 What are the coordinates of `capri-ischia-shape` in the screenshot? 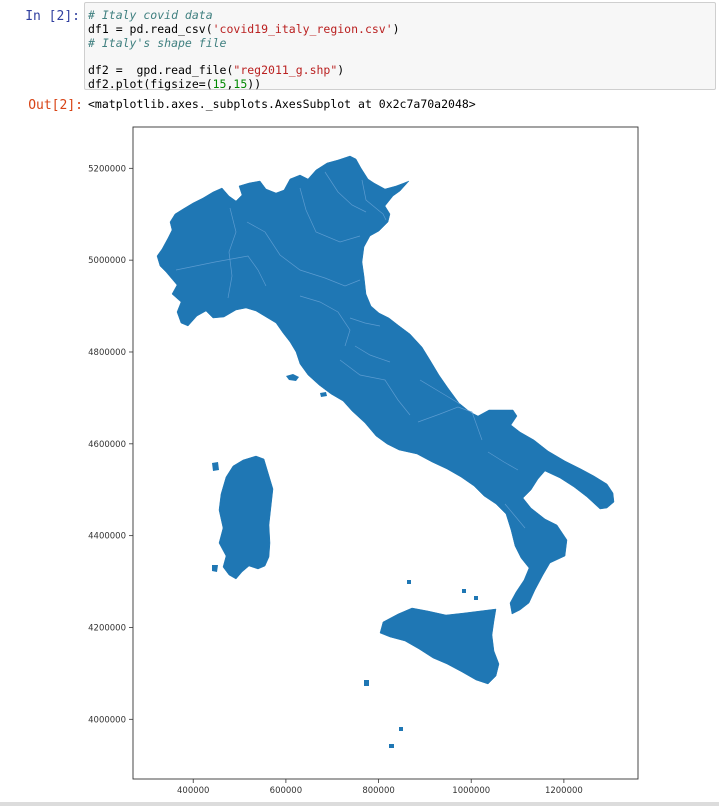 It's located at (323, 394).